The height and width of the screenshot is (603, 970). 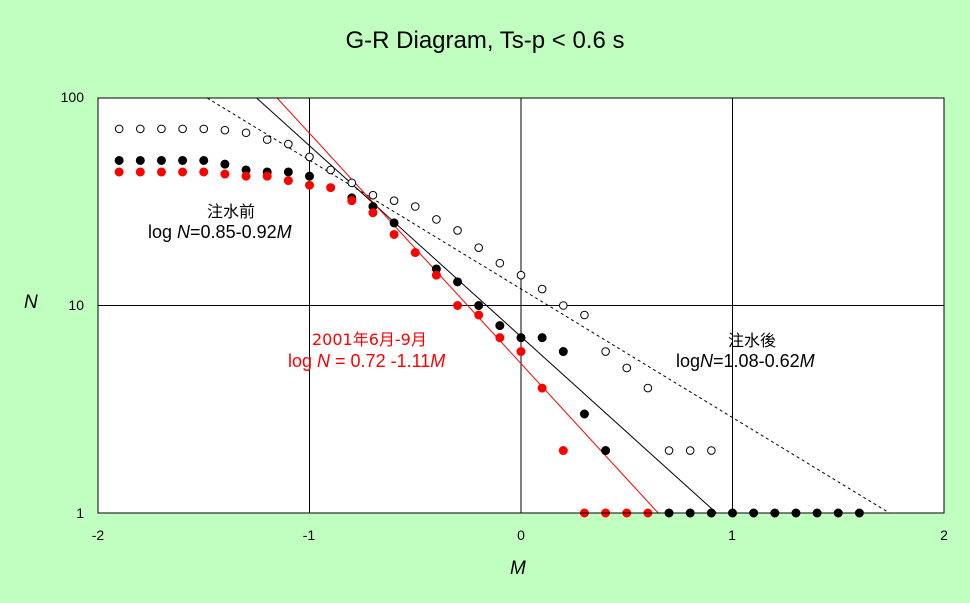 I want to click on y-axis-label: N, so click(x=31, y=302).